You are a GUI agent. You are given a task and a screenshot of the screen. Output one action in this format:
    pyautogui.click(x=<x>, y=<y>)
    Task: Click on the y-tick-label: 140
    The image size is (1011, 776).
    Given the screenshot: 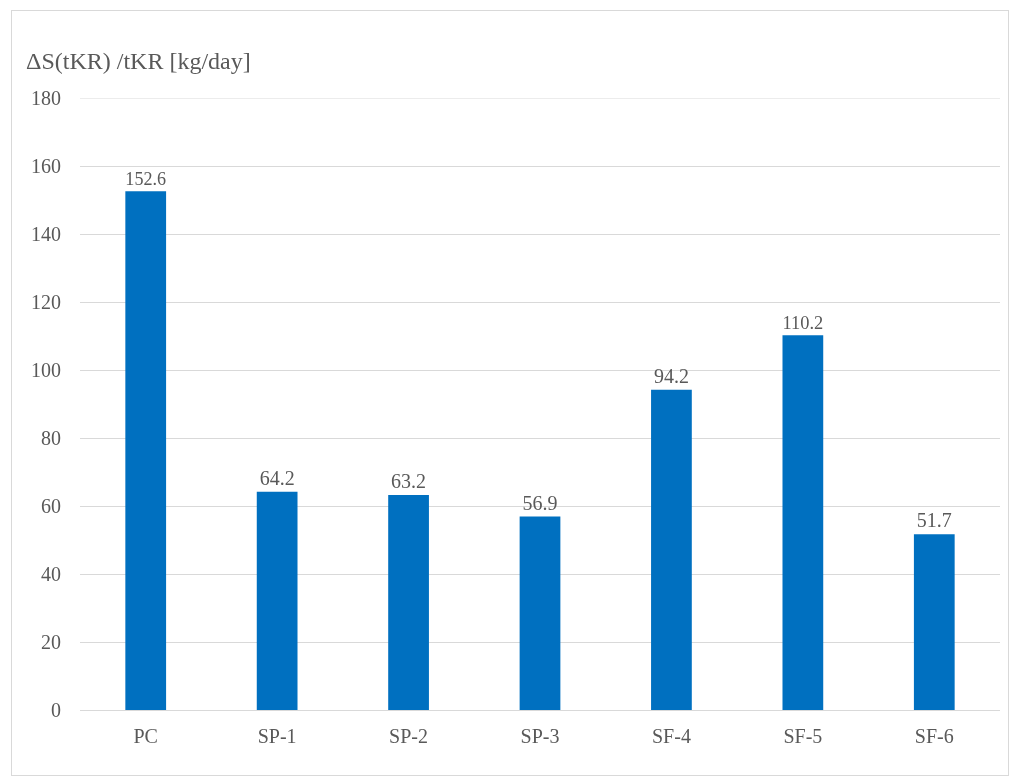 What is the action you would take?
    pyautogui.click(x=46, y=234)
    